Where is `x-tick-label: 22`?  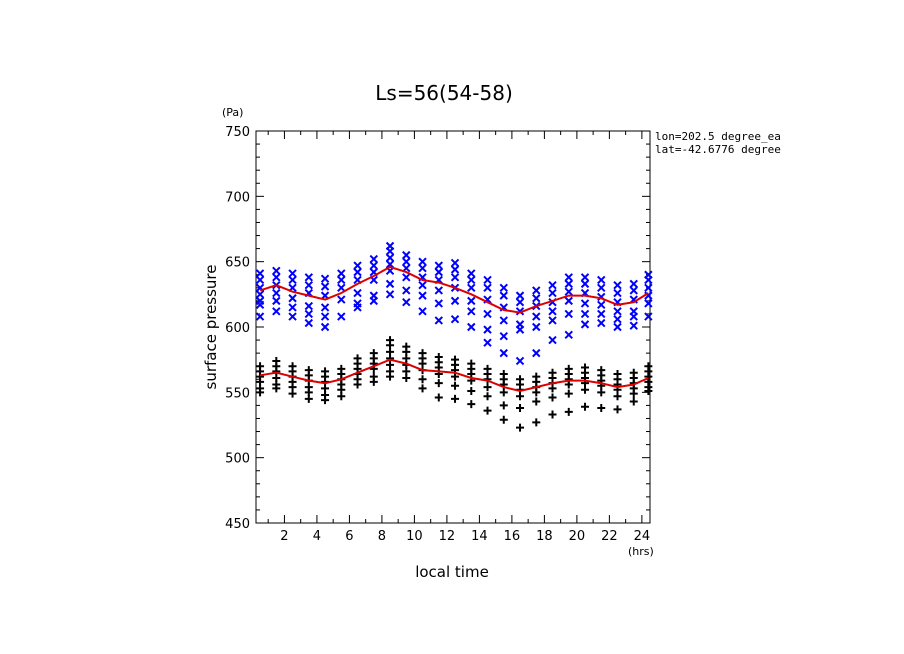 x-tick-label: 22 is located at coordinates (609, 536).